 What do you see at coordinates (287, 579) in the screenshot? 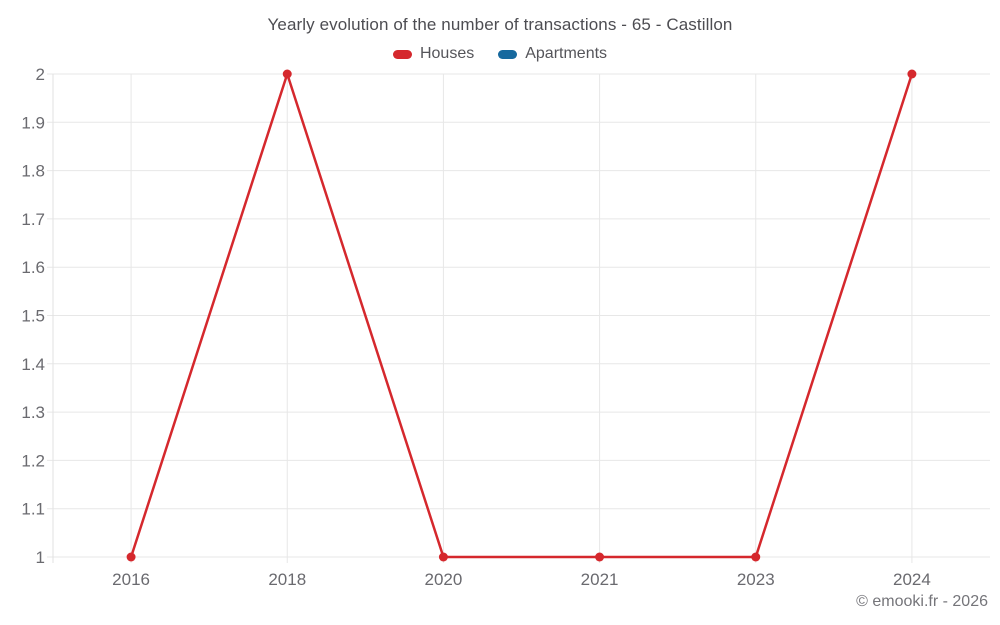
I see `x-axis-tick-label: 2018` at bounding box center [287, 579].